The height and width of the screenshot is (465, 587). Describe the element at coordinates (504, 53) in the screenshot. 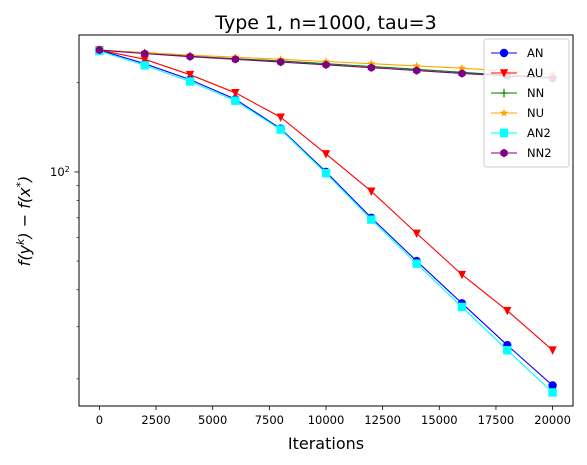

I see `legend-marker-an` at that location.